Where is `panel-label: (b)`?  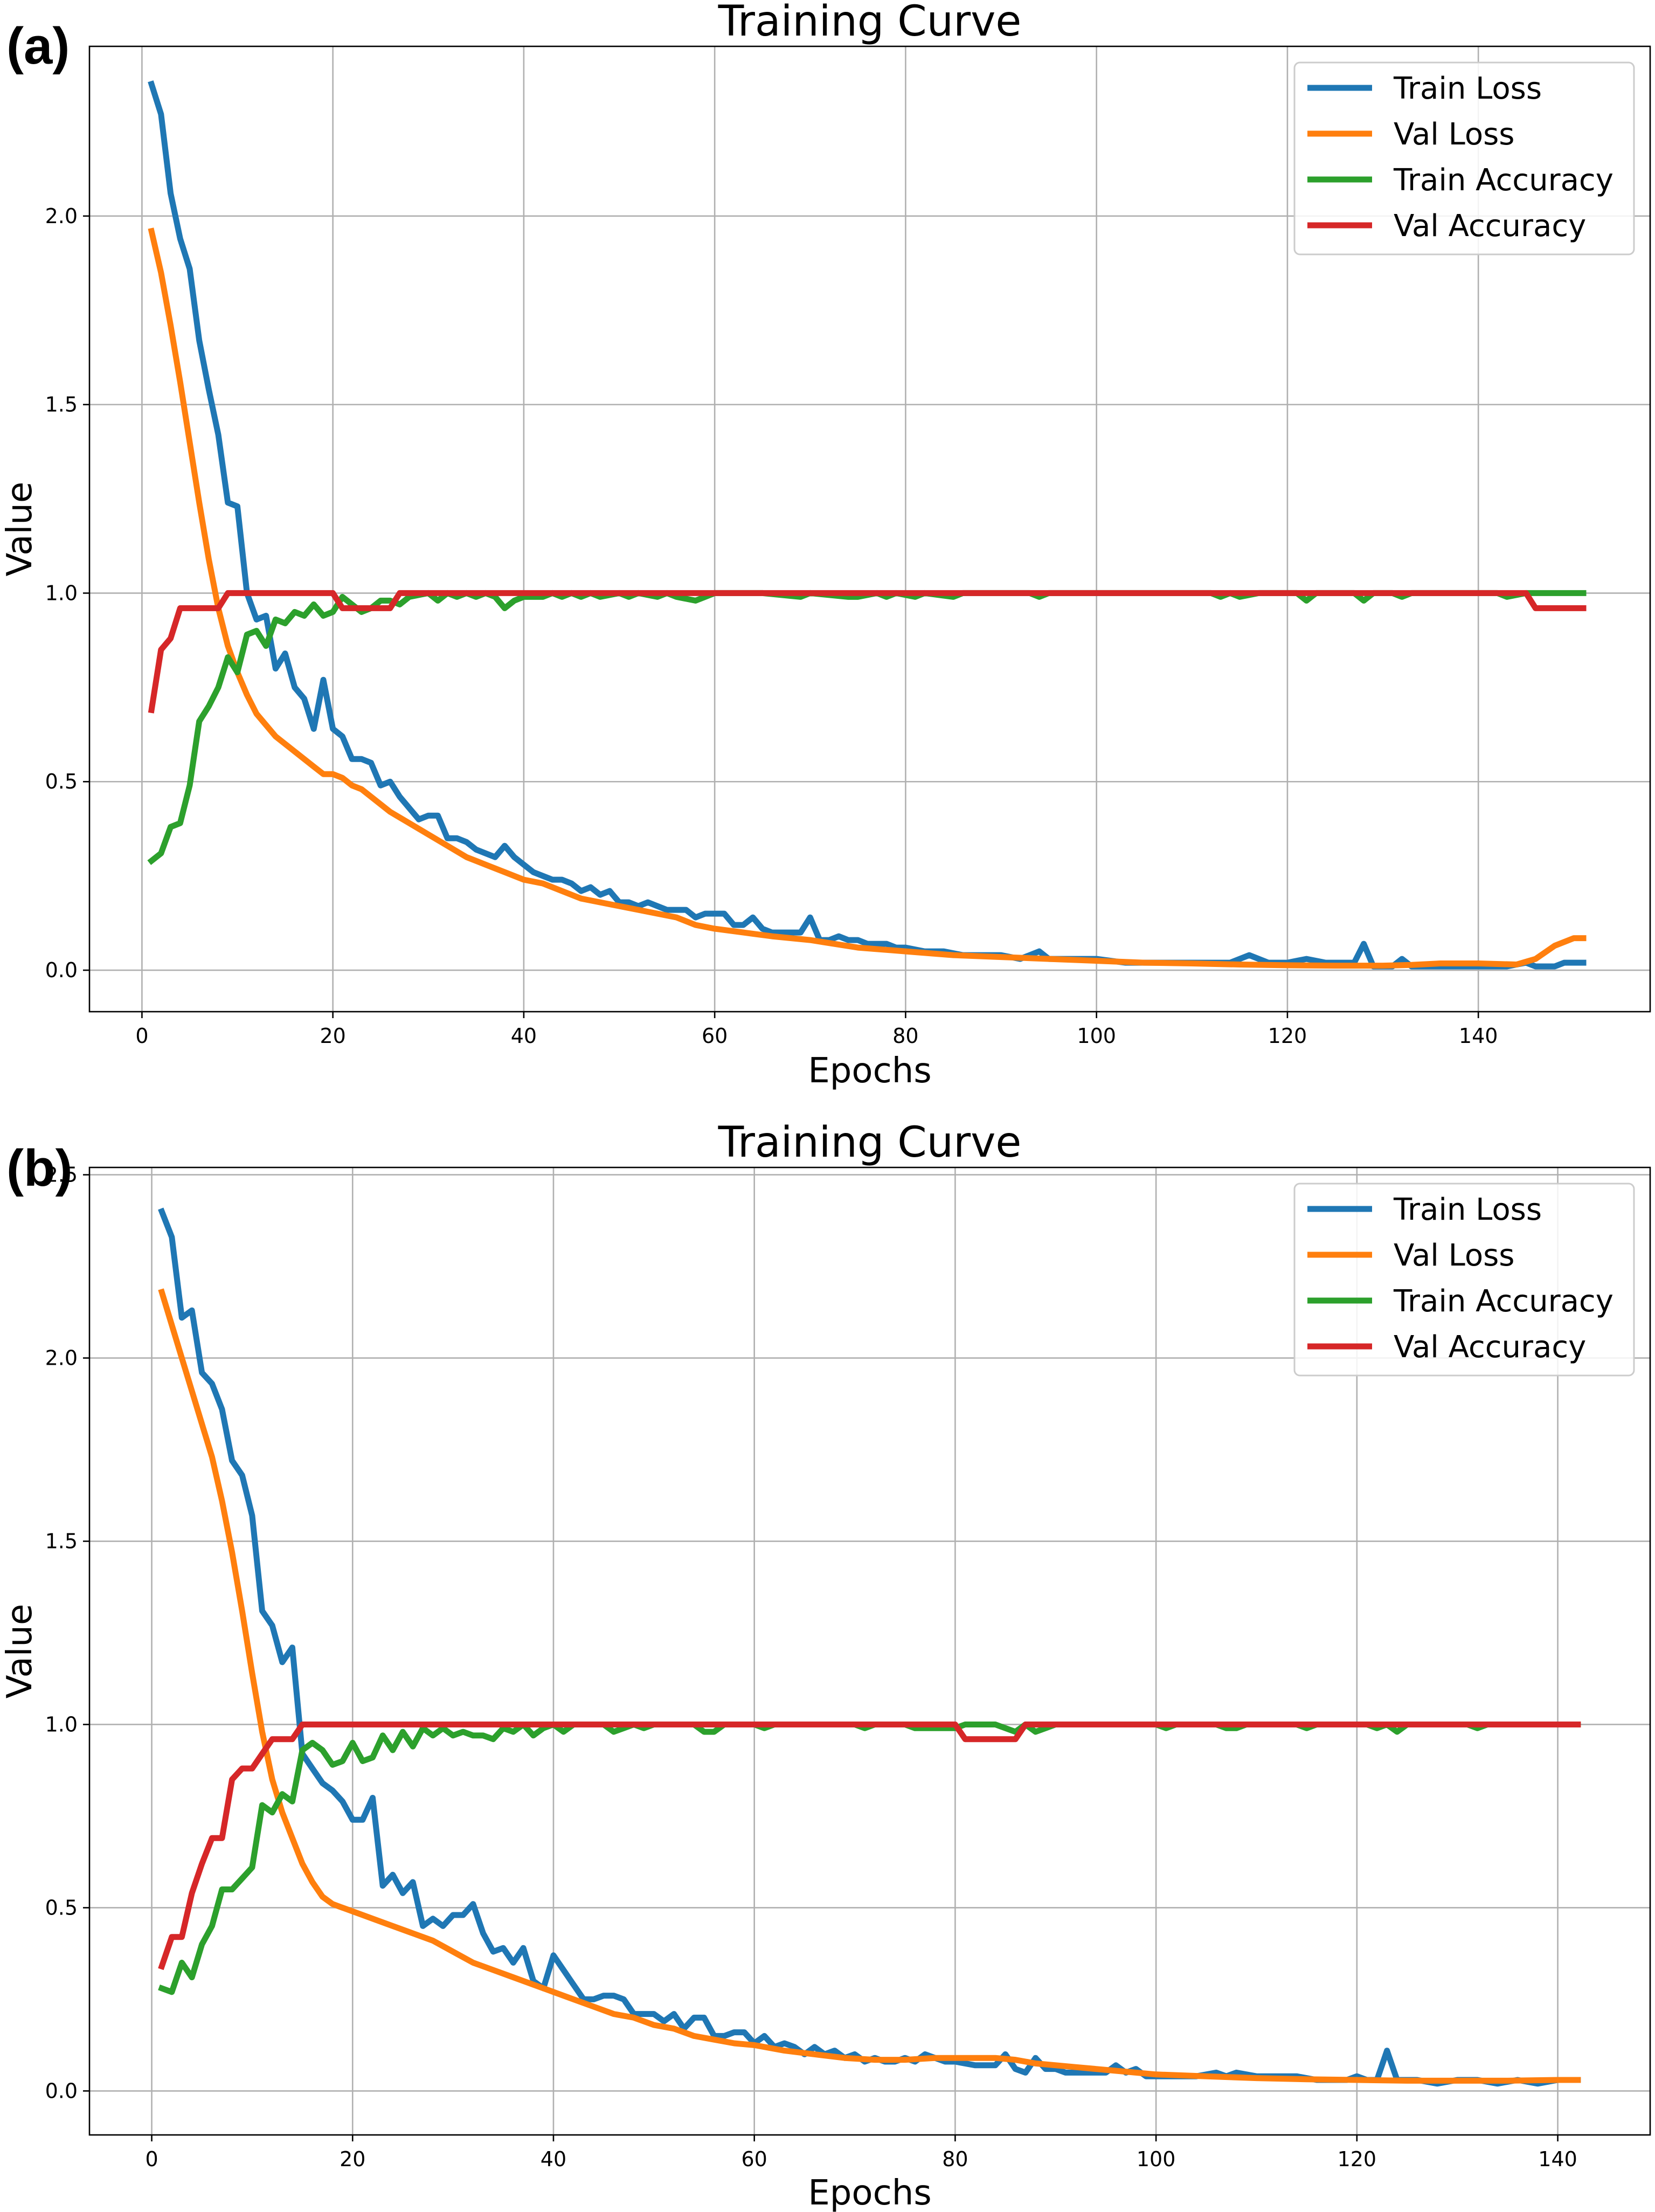
panel-label: (b) is located at coordinates (39, 1168).